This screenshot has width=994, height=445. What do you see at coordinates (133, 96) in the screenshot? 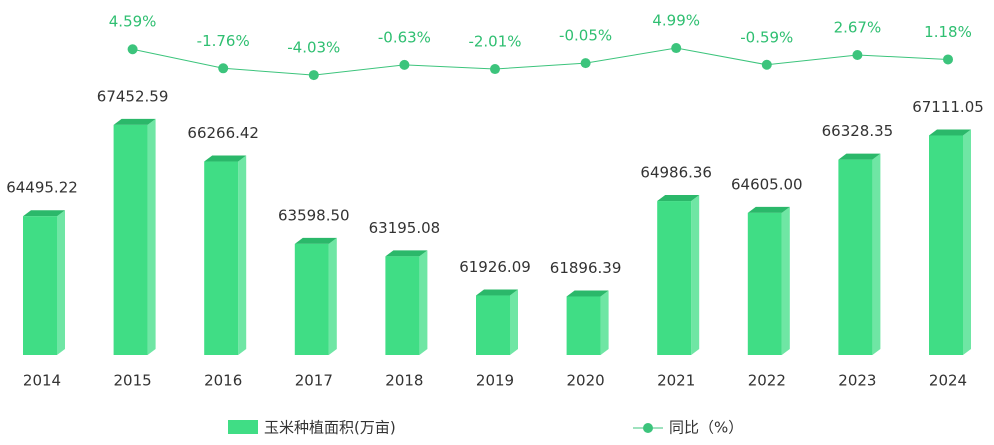
I see `bar-value-label: 67452.59` at bounding box center [133, 96].